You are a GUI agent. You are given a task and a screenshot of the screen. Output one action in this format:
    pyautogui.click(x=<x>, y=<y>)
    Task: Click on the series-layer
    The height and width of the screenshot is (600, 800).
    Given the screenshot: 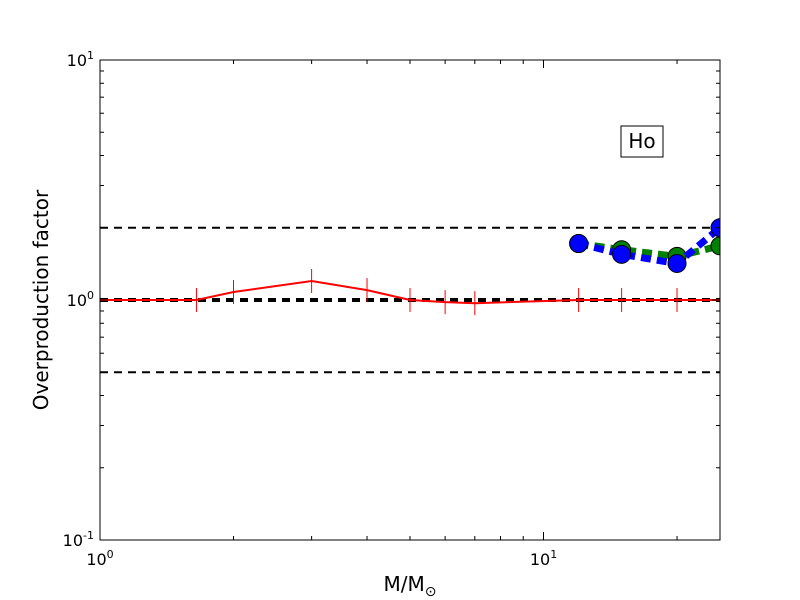 What is the action you would take?
    pyautogui.click(x=410, y=267)
    